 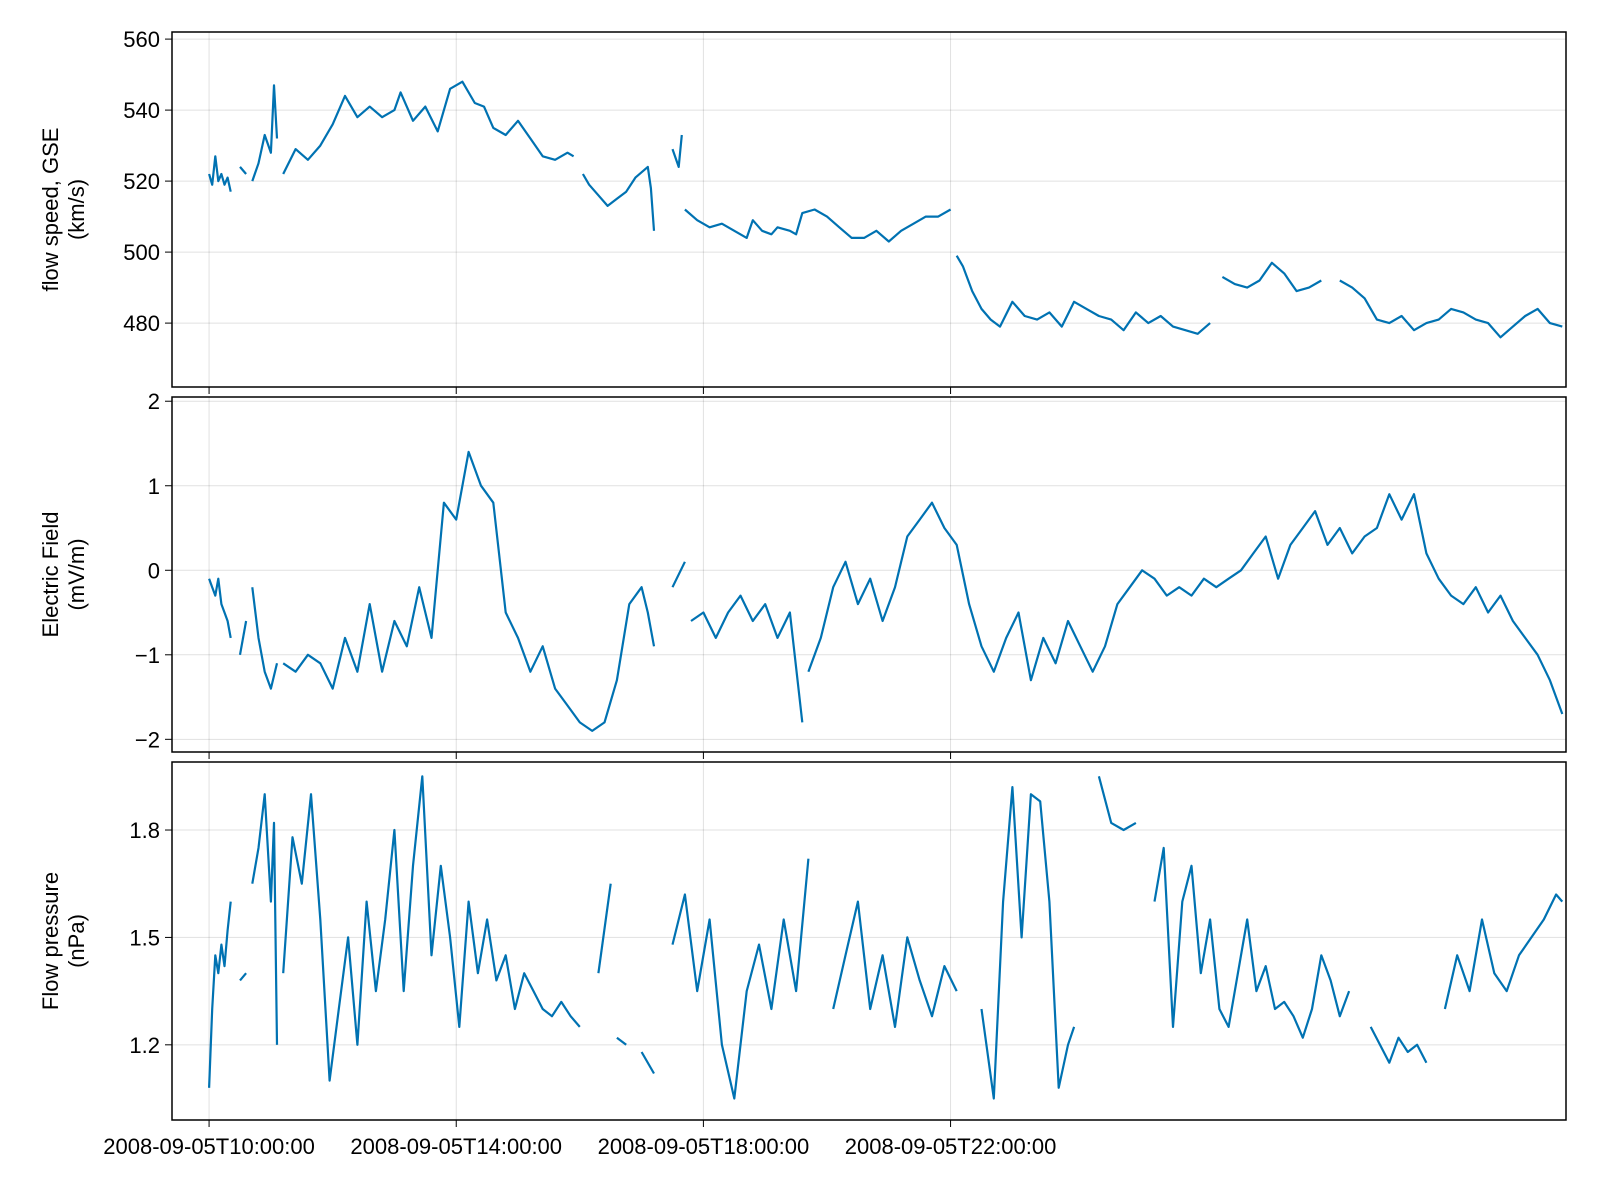 What do you see at coordinates (456, 1146) in the screenshot?
I see `x-tick-label: 2008-09-05T14:00:00` at bounding box center [456, 1146].